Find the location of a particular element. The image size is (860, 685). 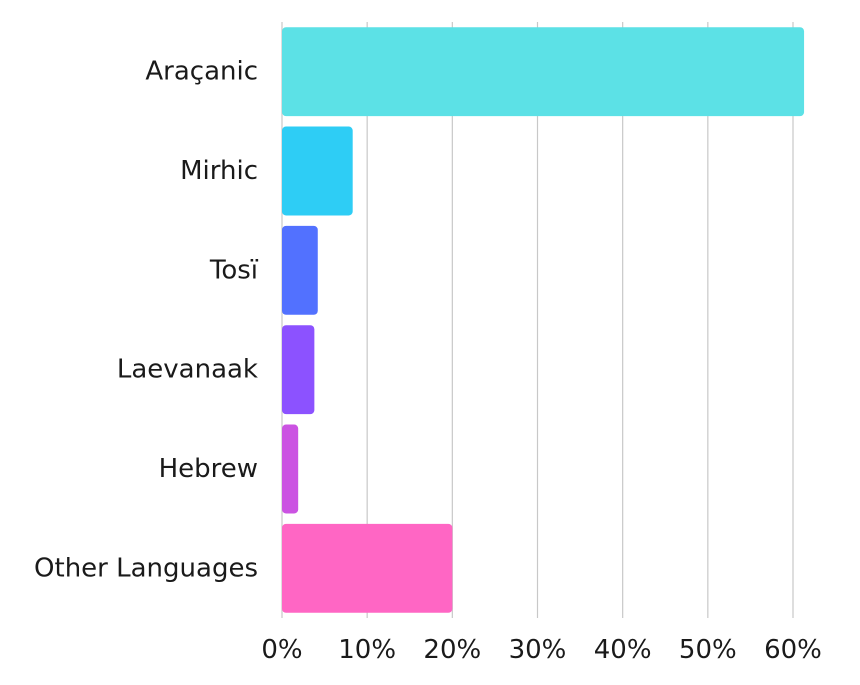

x-tick-label: 60% is located at coordinates (793, 650).